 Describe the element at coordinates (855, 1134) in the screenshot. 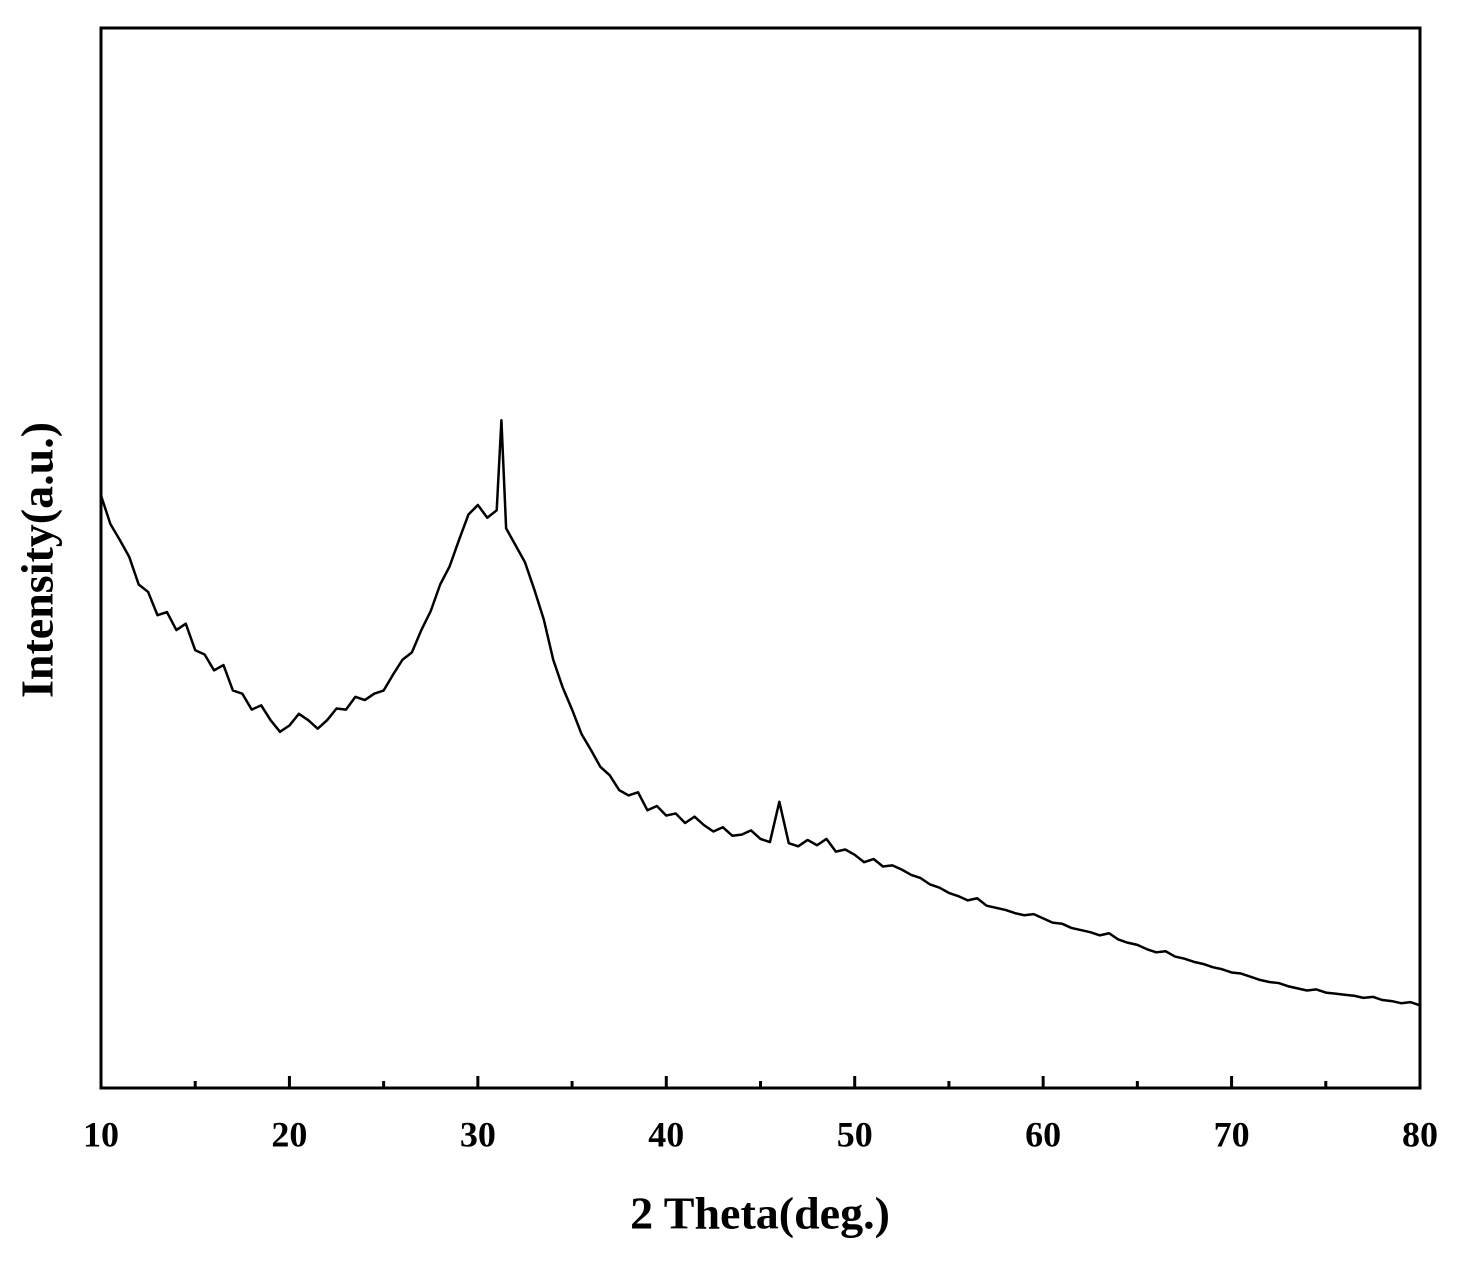

I see `x-tick-label: 50` at that location.